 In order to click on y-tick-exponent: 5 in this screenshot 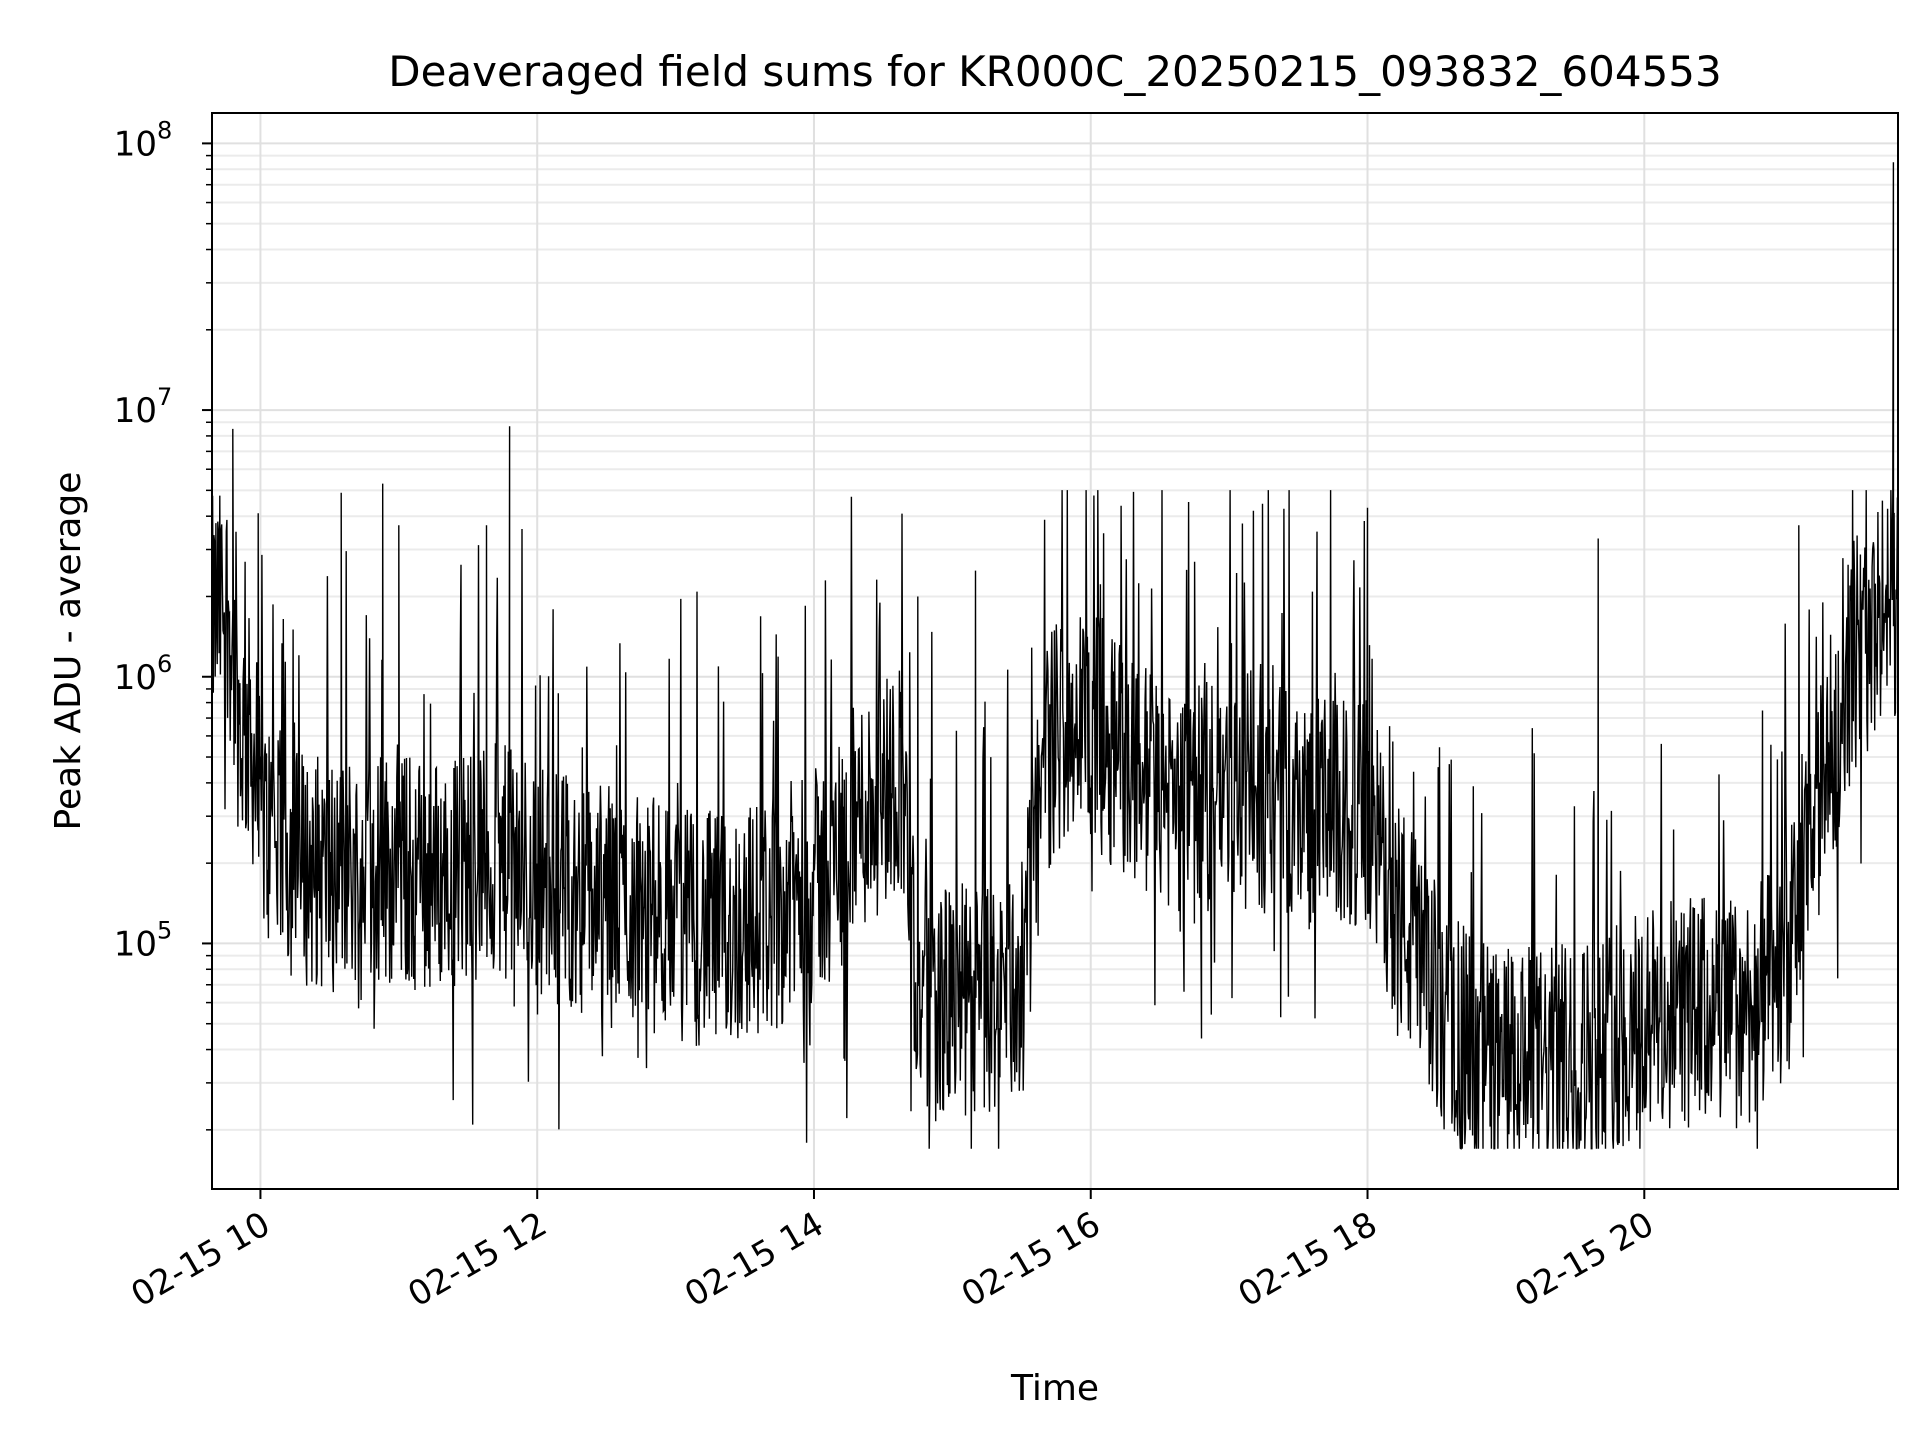, I will do `click(164, 930)`.